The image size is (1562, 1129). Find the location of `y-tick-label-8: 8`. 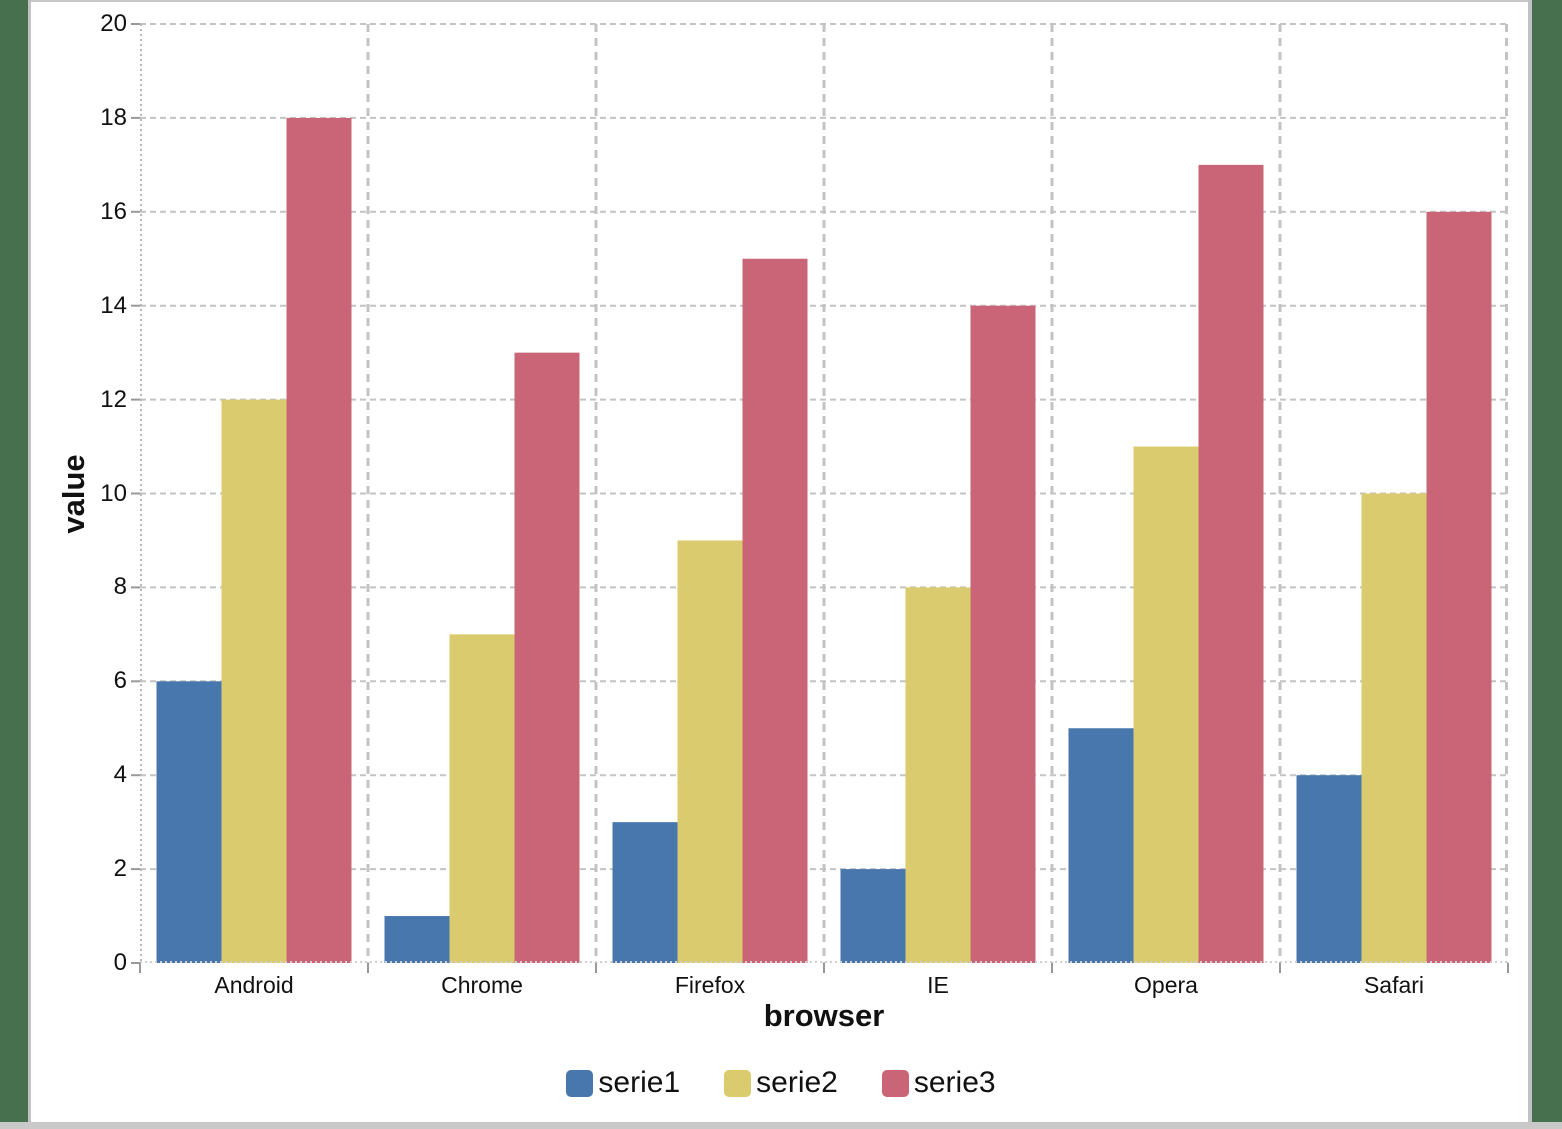

y-tick-label-8: 8 is located at coordinates (120, 587).